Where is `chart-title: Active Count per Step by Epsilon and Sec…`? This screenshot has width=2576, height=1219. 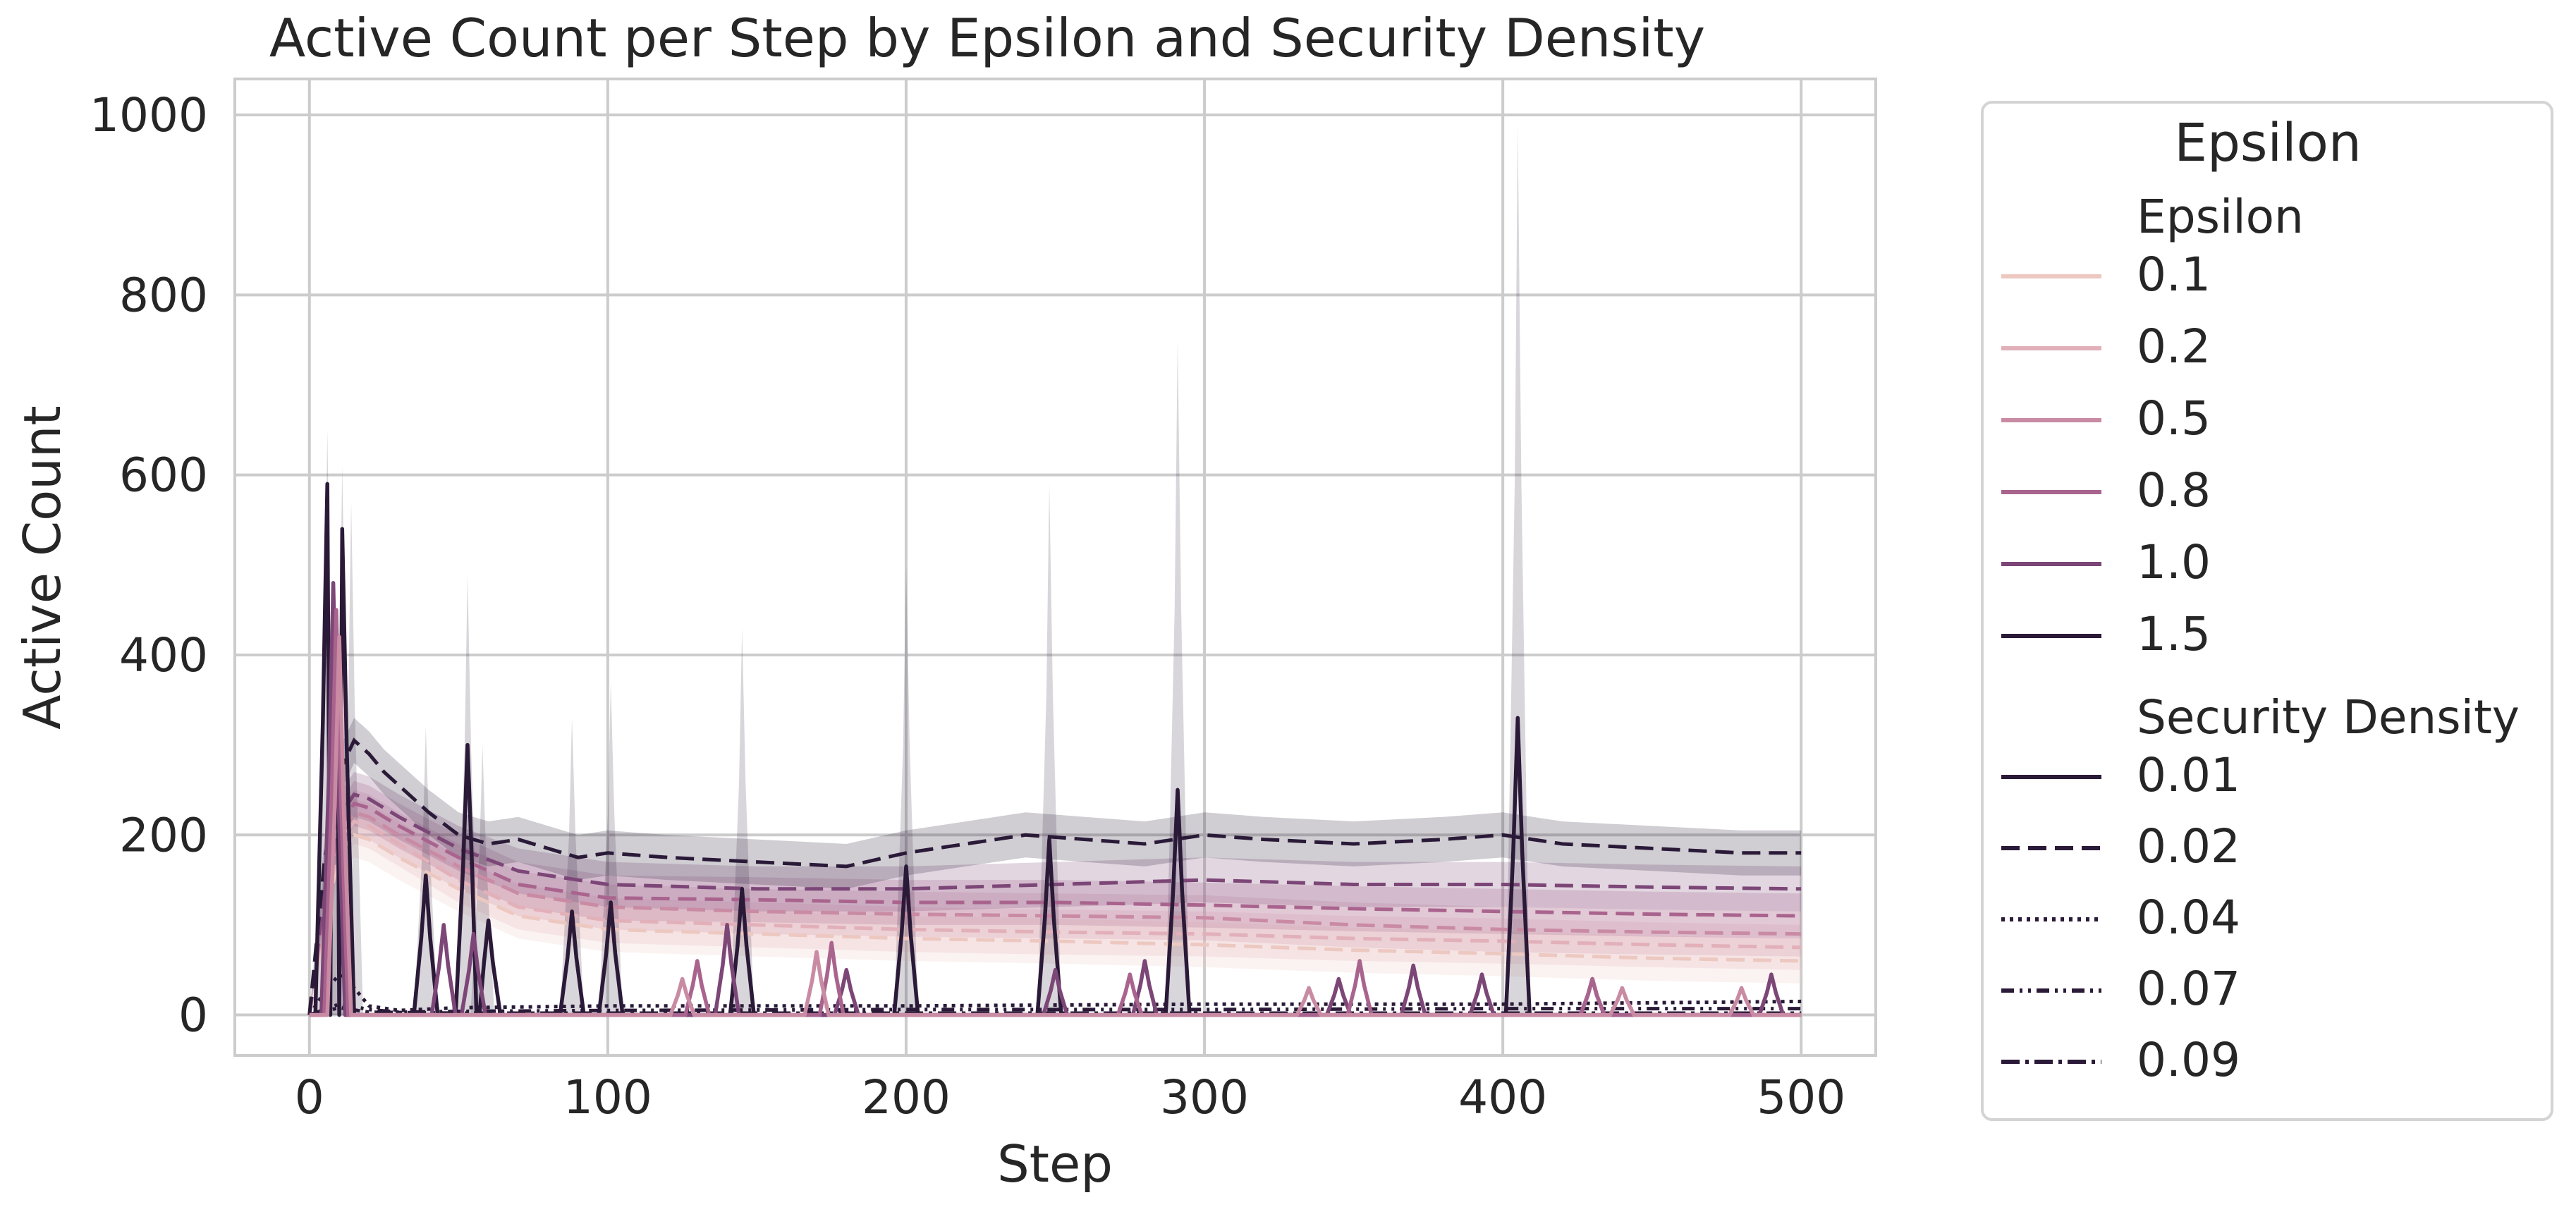 chart-title: Active Count per Step by Epsilon and Sec… is located at coordinates (987, 38).